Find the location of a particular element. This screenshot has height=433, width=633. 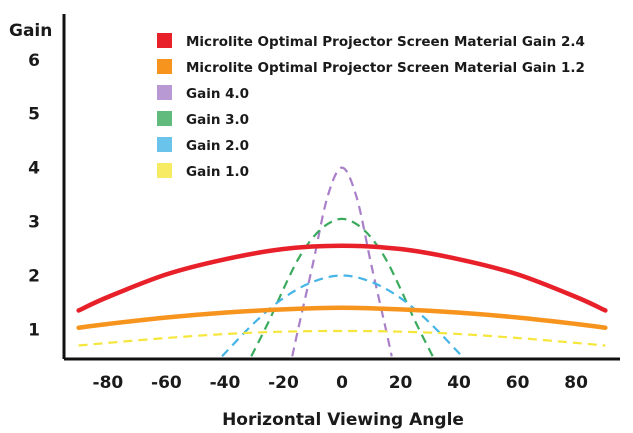

y-tick-label: 1 is located at coordinates (34, 330).